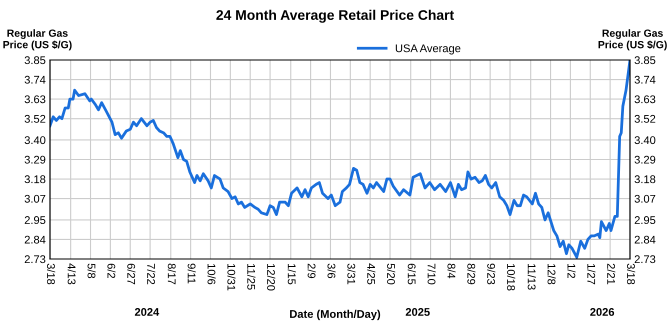 Image resolution: width=670 pixels, height=325 pixels. I want to click on y-tick-label: 2.95, so click(35, 220).